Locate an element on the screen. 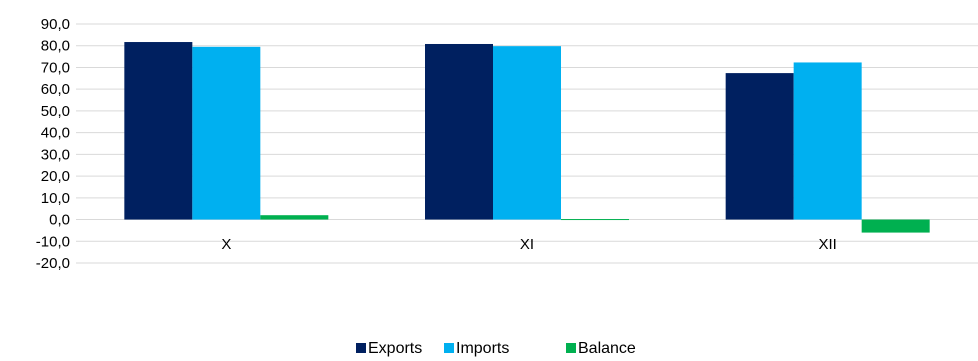  bar-balance-xi is located at coordinates (595, 220).